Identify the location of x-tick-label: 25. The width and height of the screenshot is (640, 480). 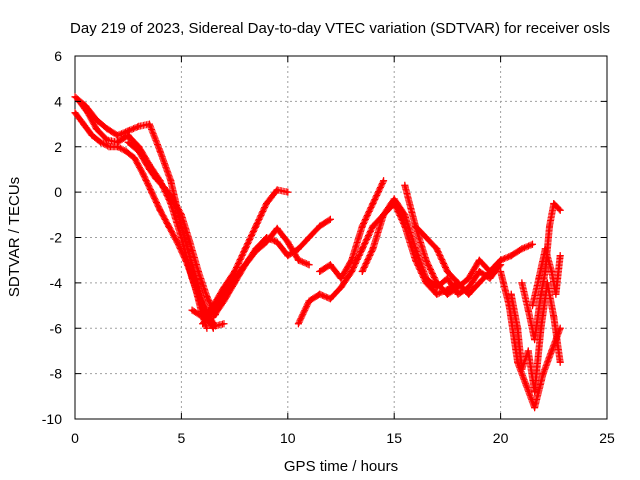
(607, 438).